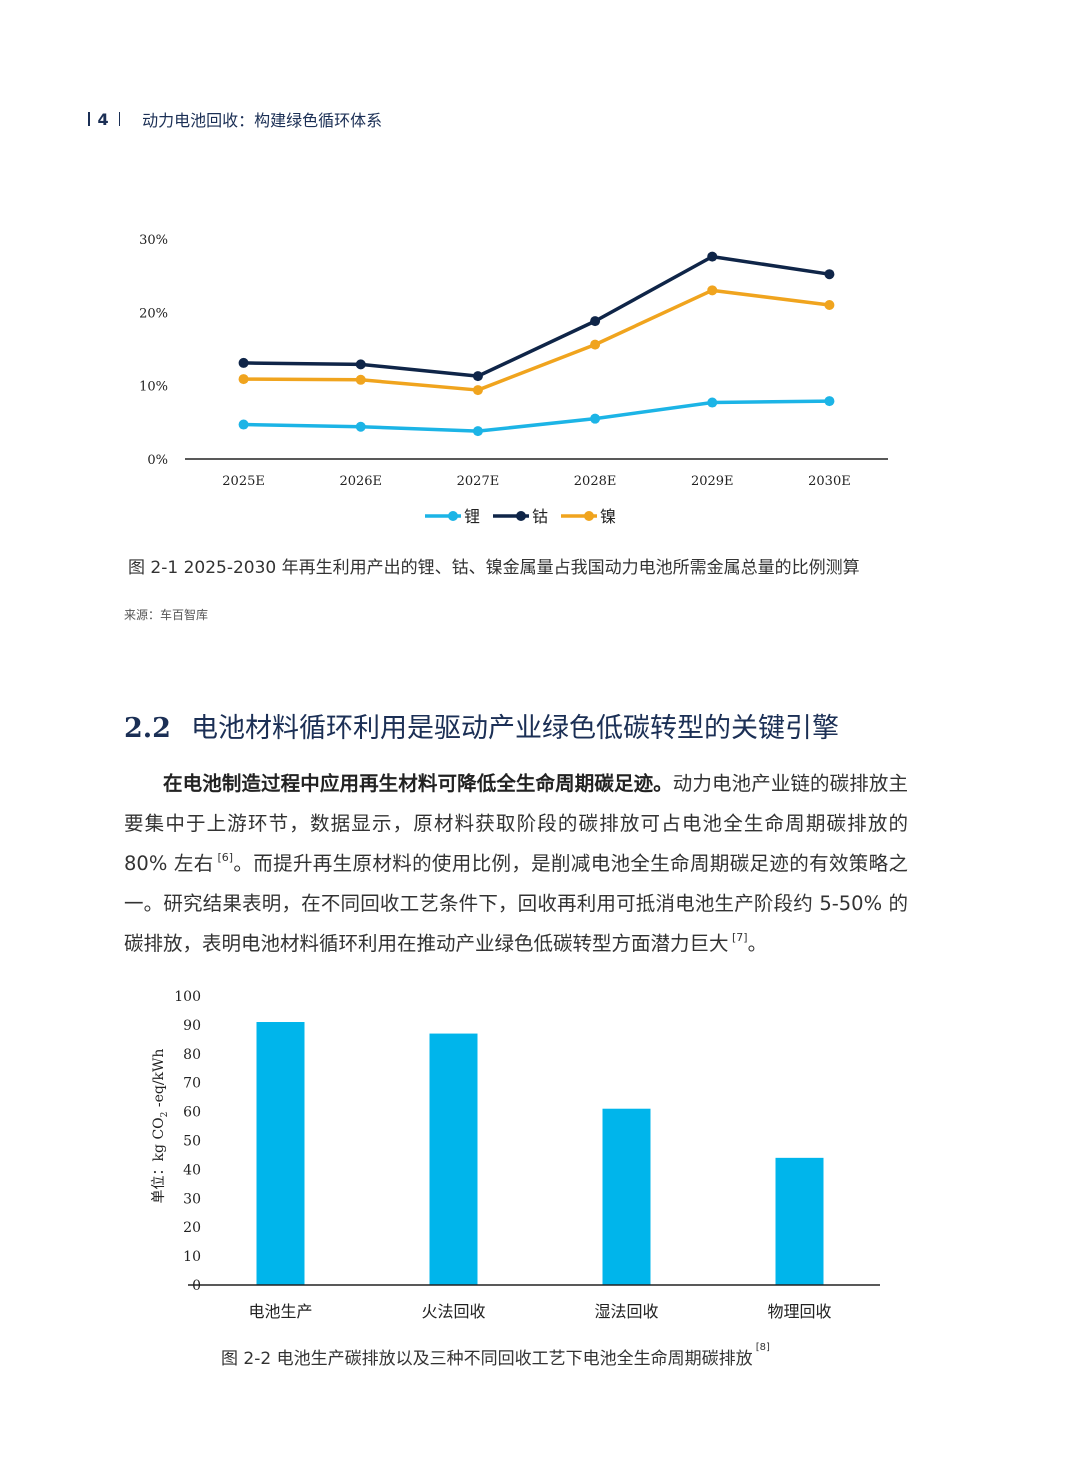  What do you see at coordinates (829, 481) in the screenshot?
I see `line-x-tick-label: 2030E` at bounding box center [829, 481].